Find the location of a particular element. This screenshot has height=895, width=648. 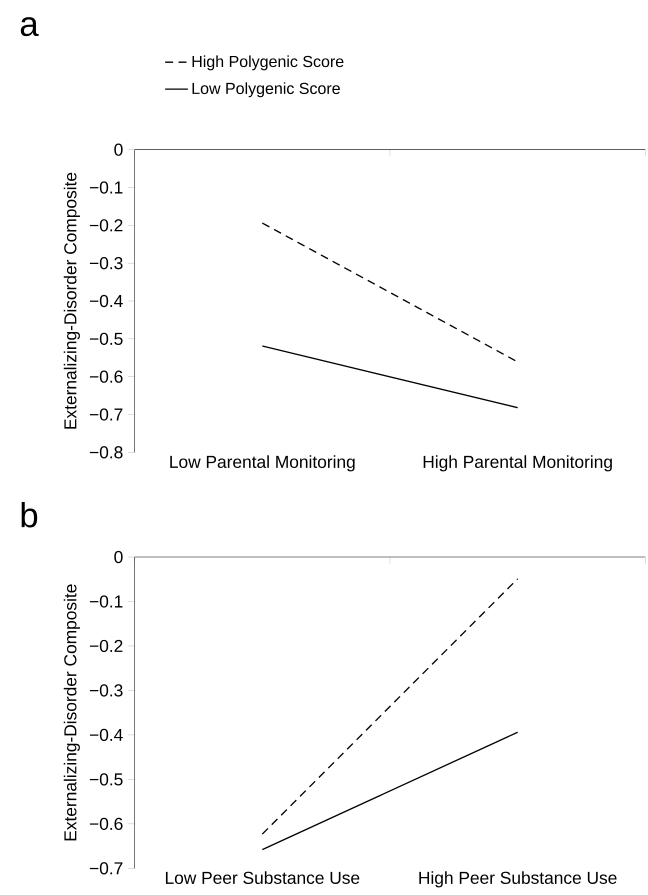

x-tick-label: Low Peer Substance Use is located at coordinates (263, 877).